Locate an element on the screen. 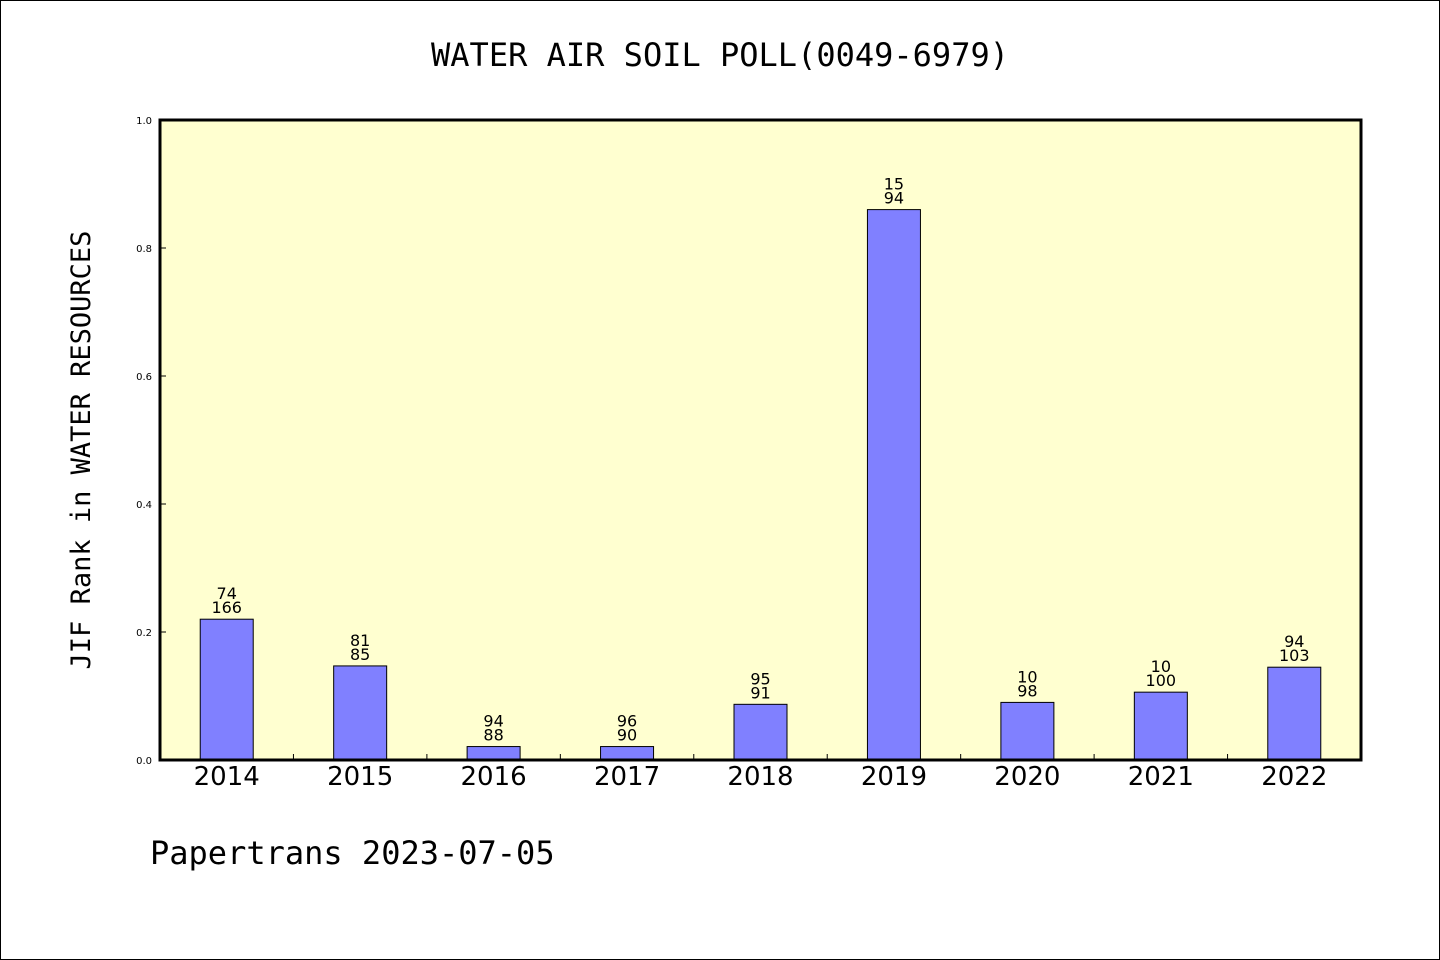  data-label-top: 81 is located at coordinates (360, 640).